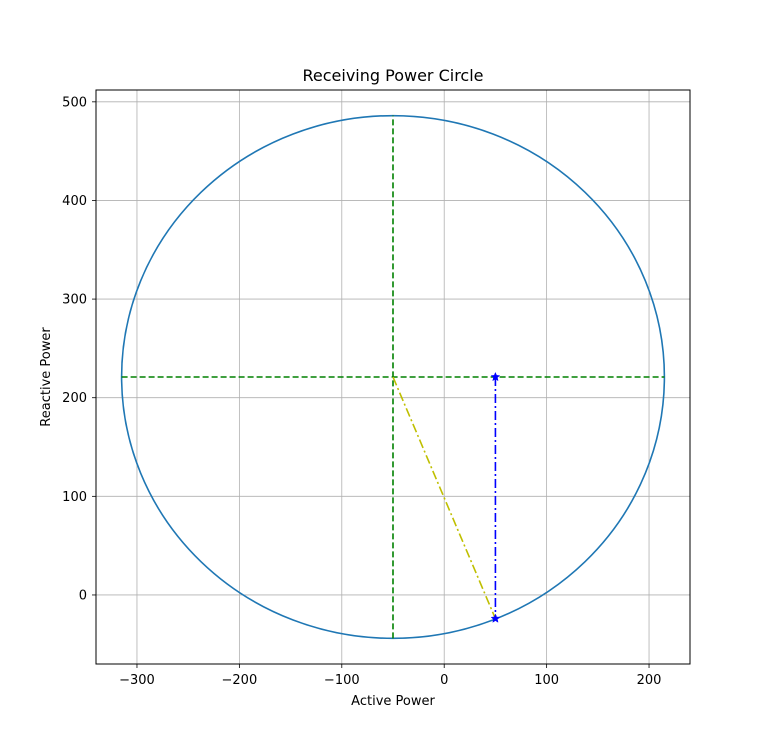  What do you see at coordinates (392, 75) in the screenshot?
I see `chart-title: Receiving Power Circle` at bounding box center [392, 75].